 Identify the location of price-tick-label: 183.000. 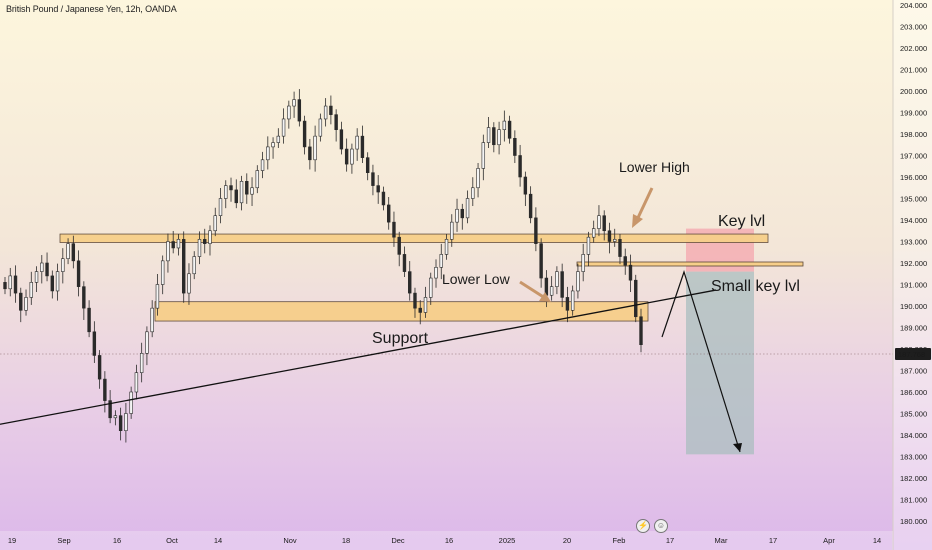
(913, 457).